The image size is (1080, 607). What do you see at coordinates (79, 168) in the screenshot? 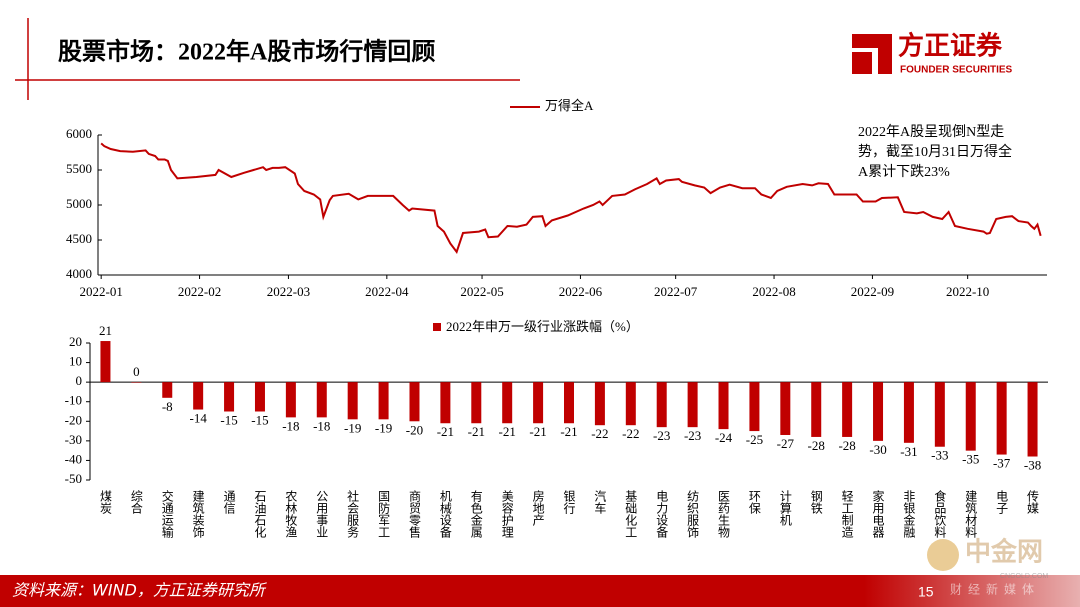
I see `y-tick-label: 5500` at bounding box center [79, 168].